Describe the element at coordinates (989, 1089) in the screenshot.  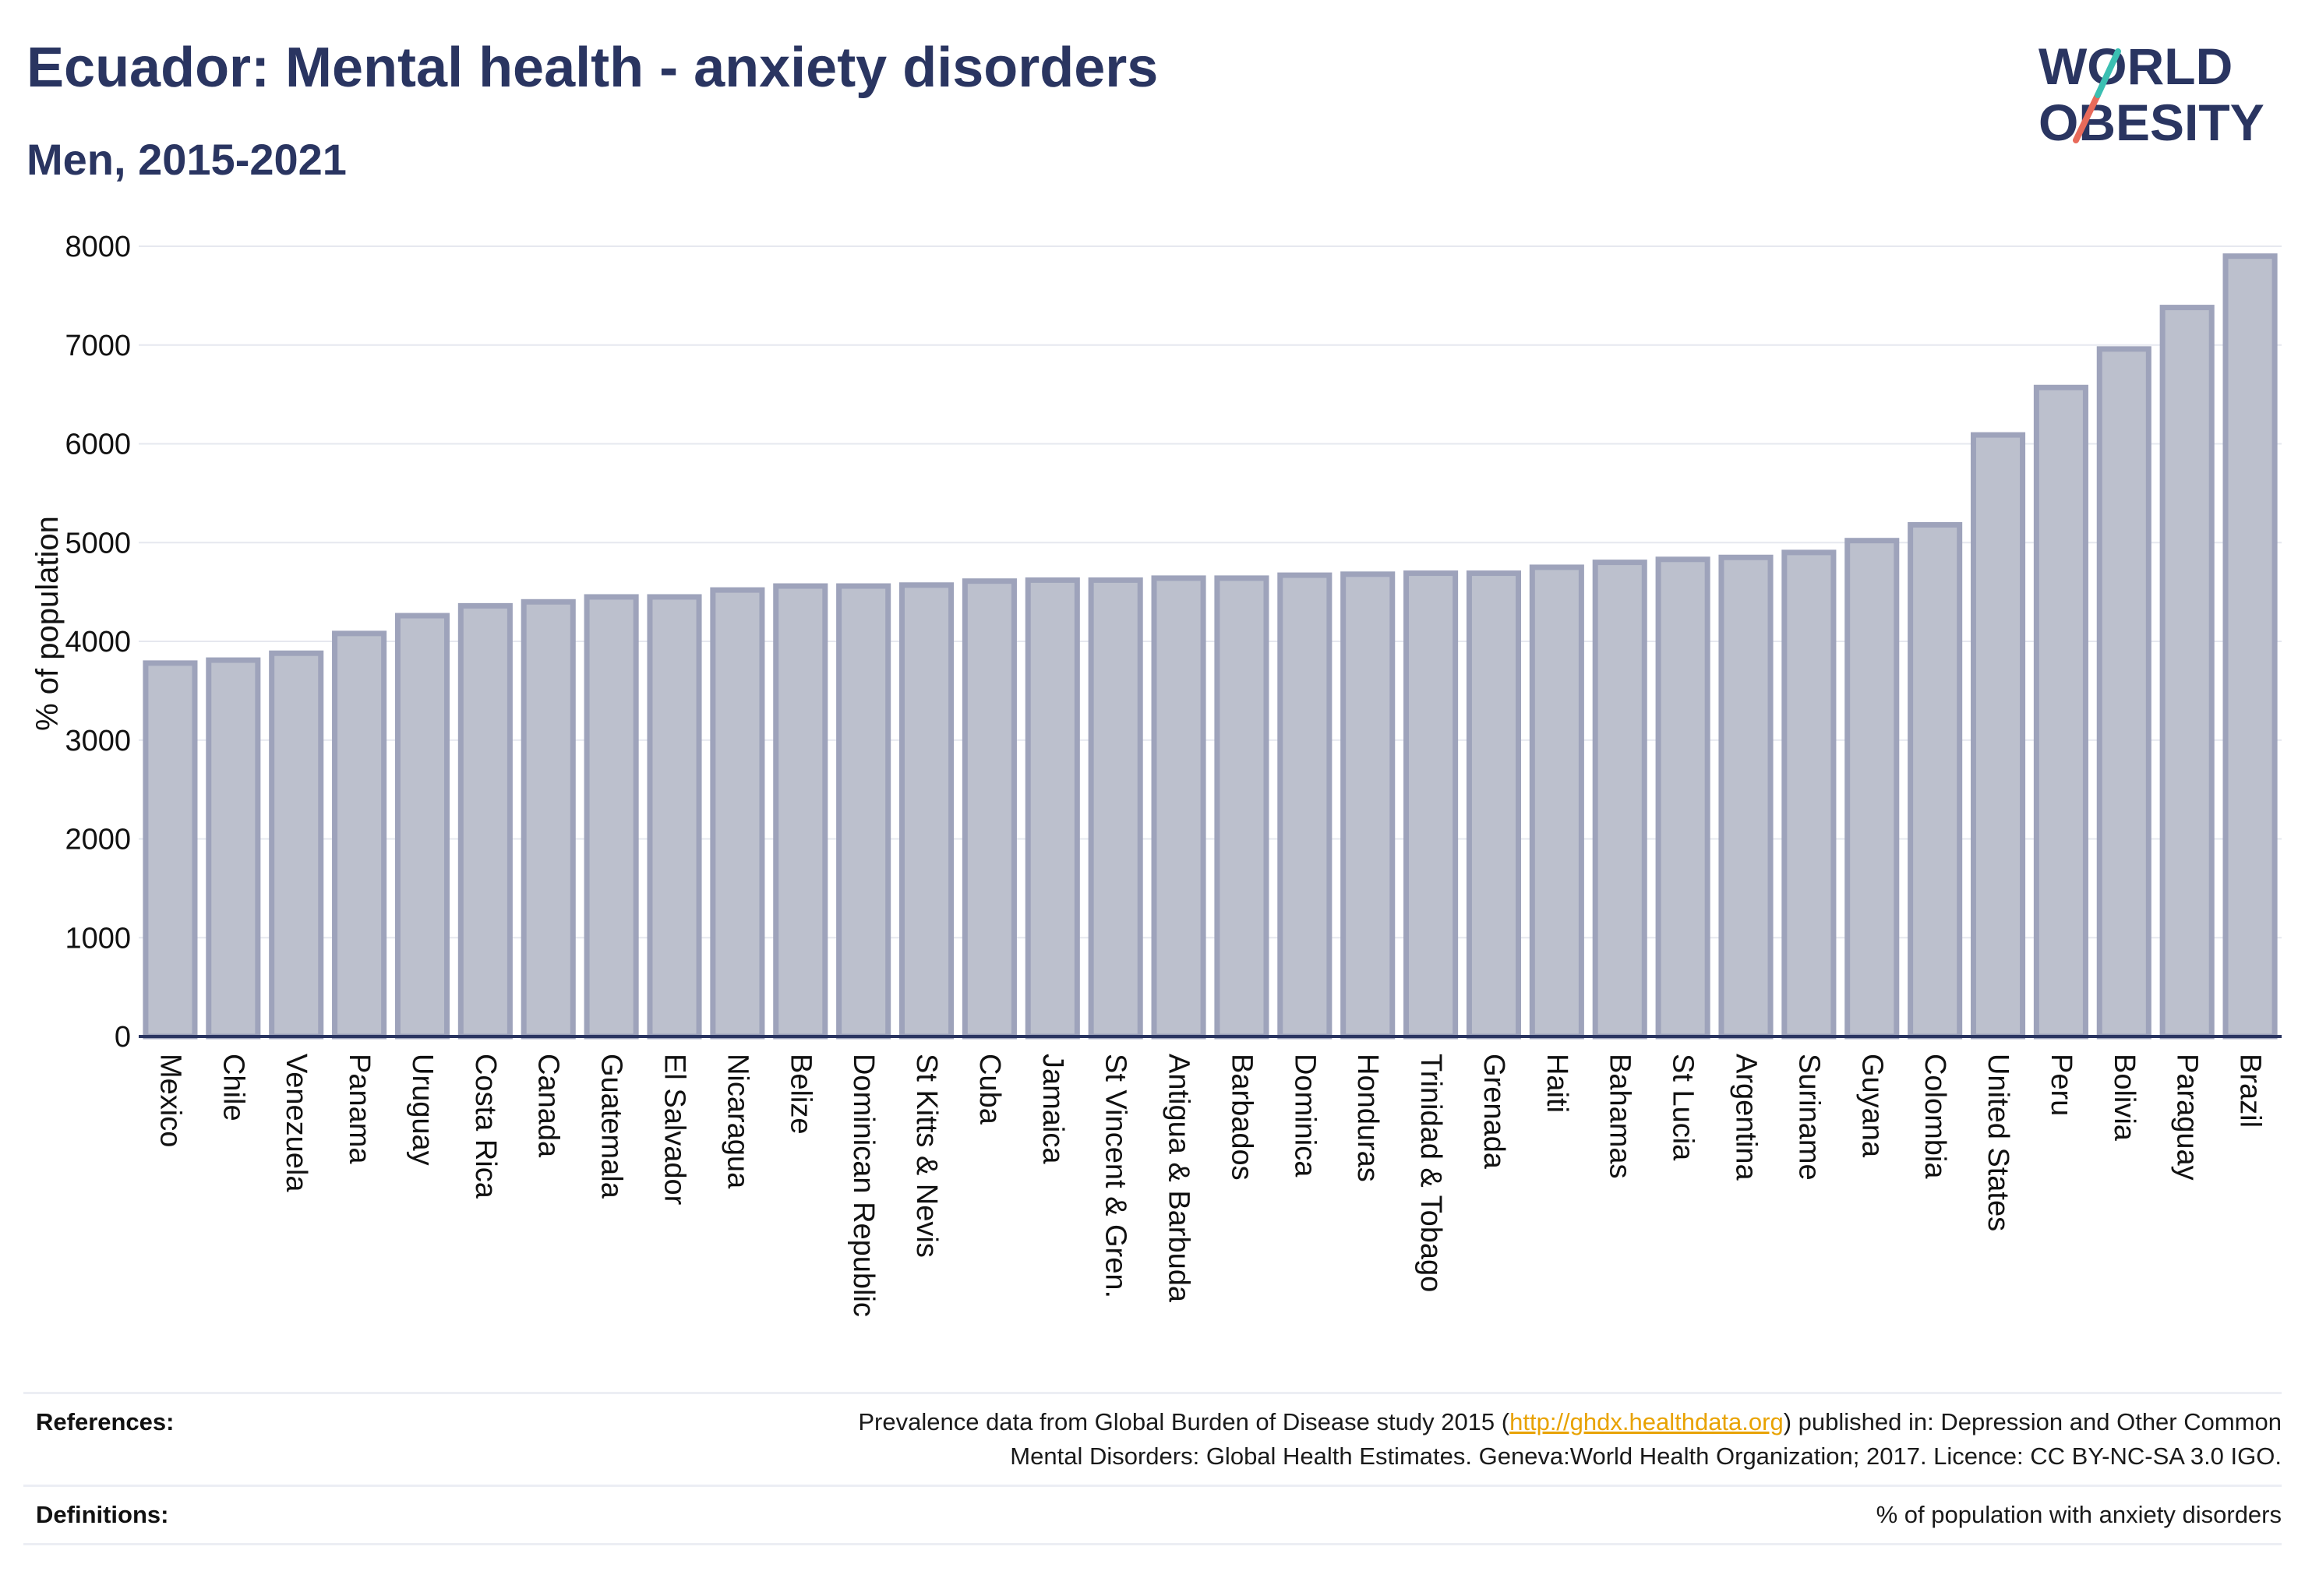
I see `x-tick-label: Cuba` at that location.